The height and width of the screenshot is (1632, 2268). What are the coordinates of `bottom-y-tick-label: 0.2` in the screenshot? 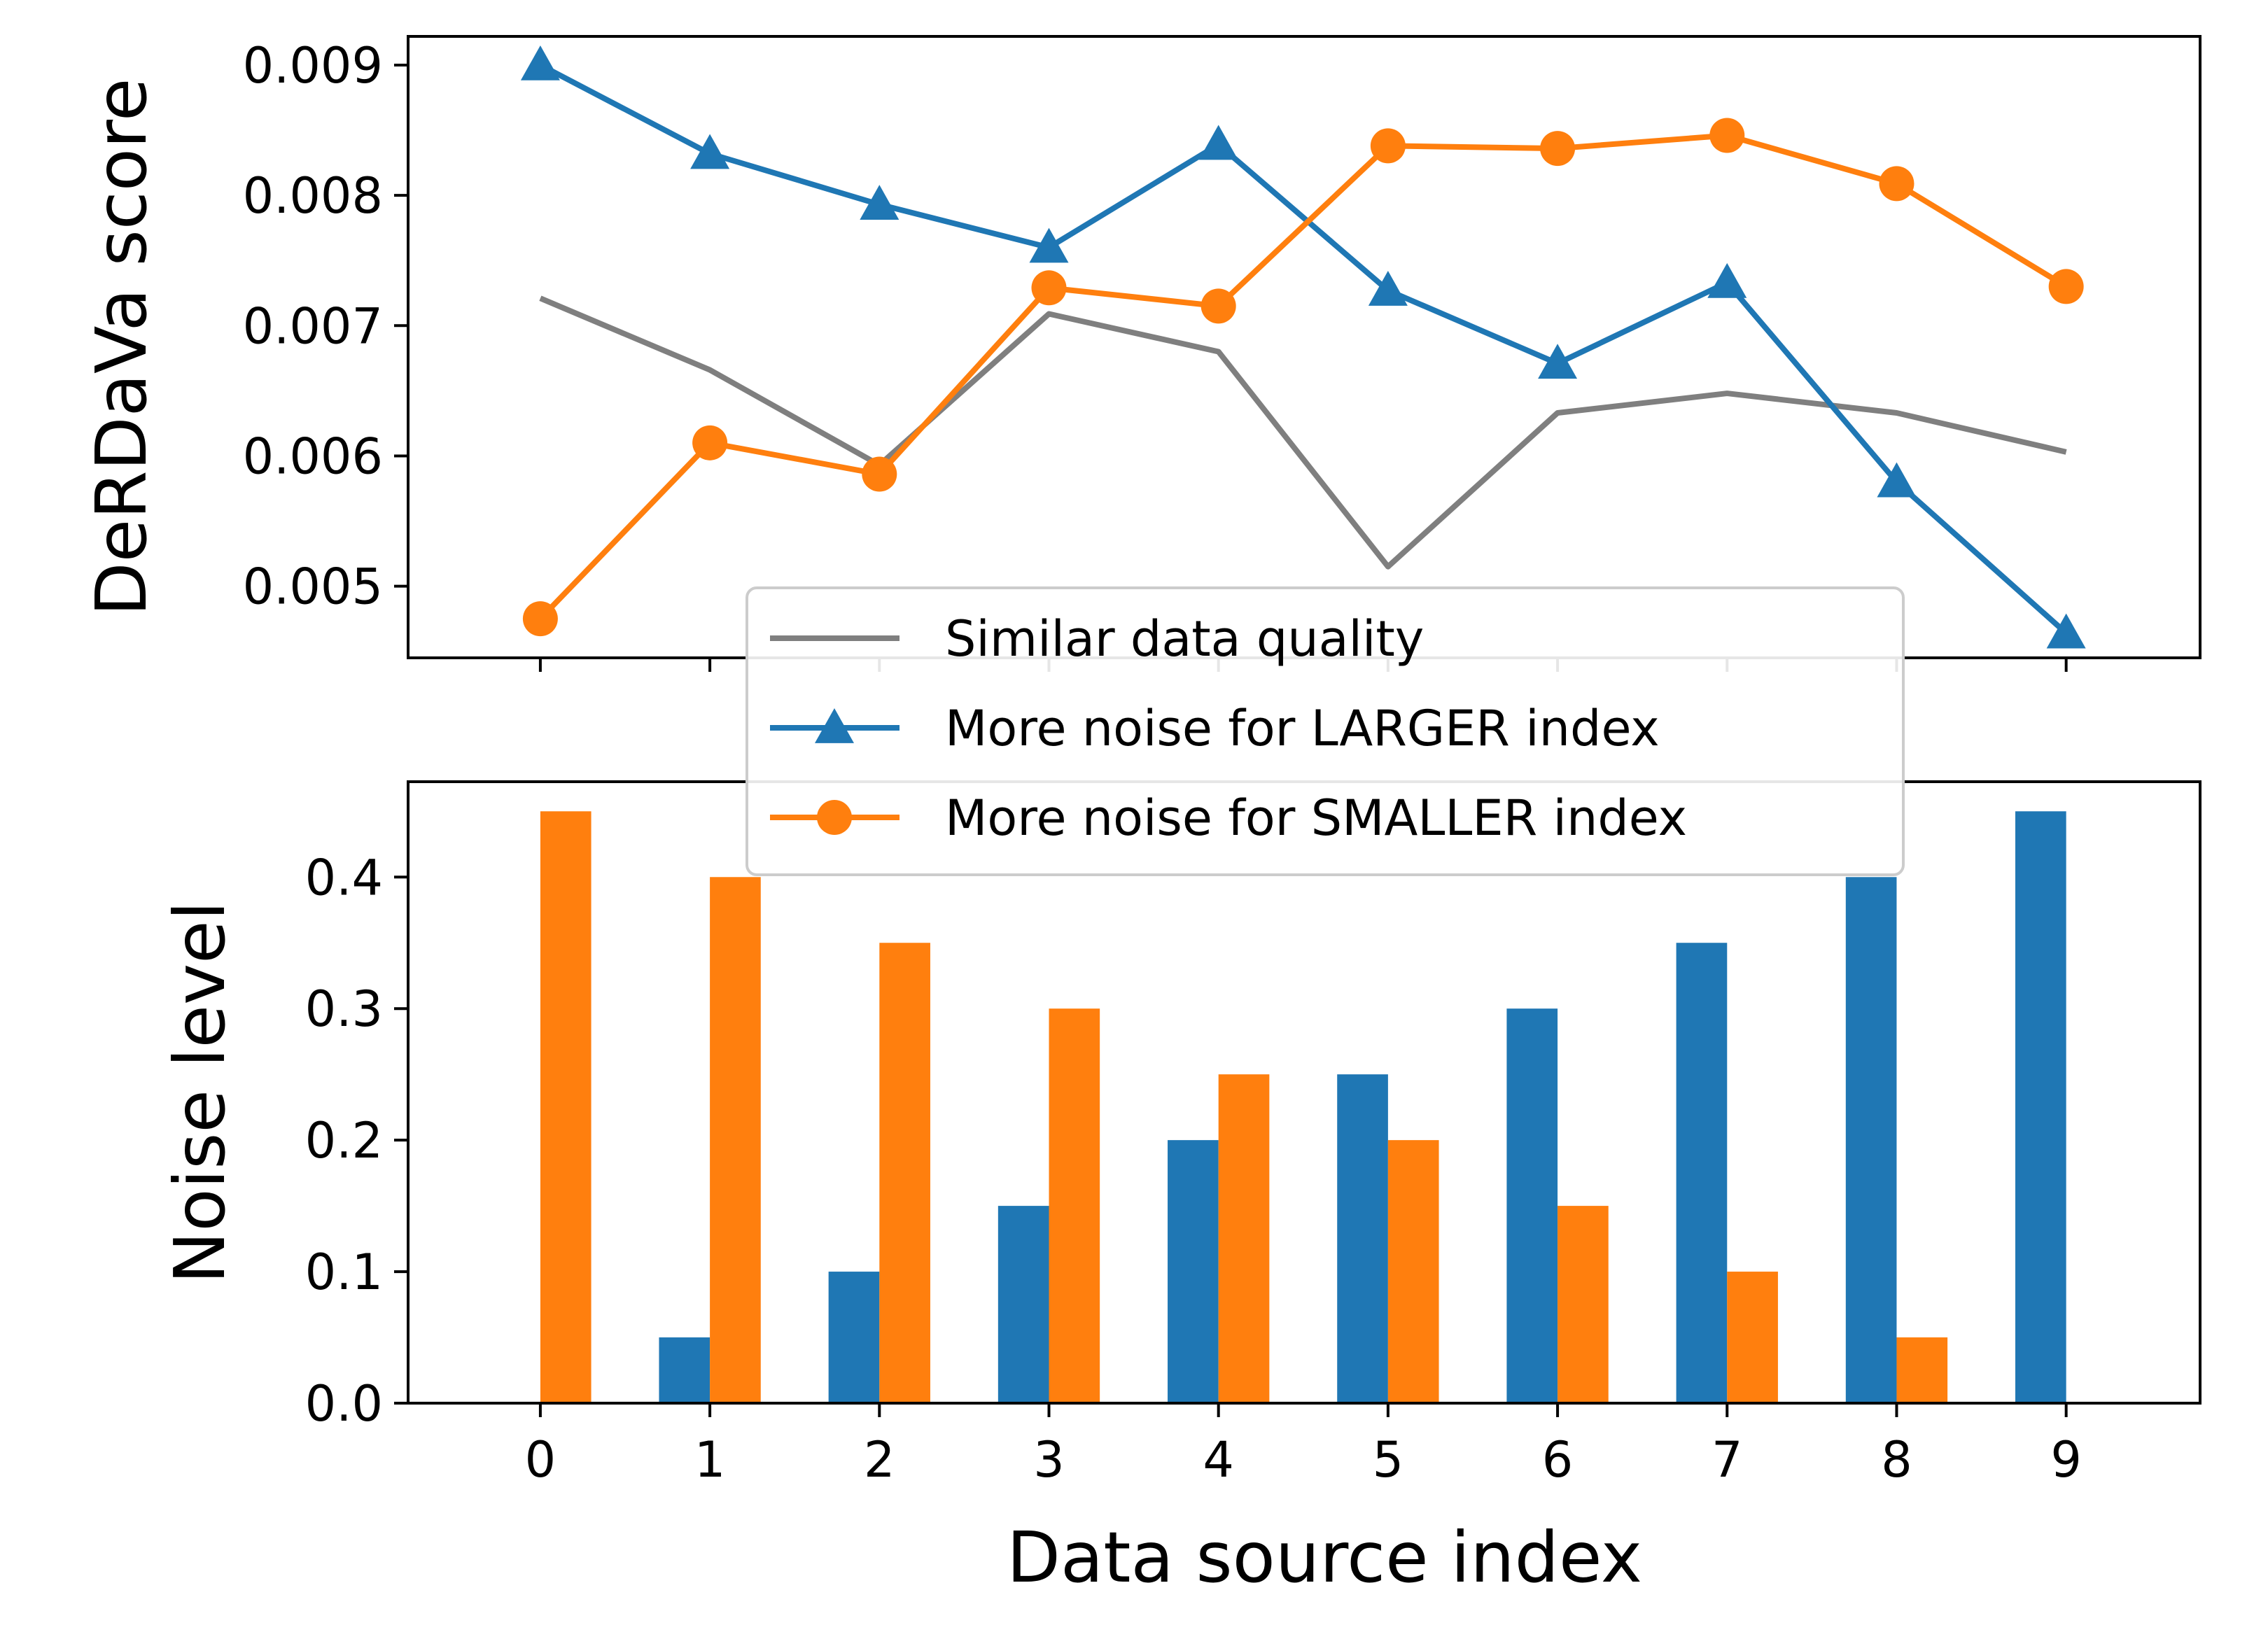 It's located at (344, 1140).